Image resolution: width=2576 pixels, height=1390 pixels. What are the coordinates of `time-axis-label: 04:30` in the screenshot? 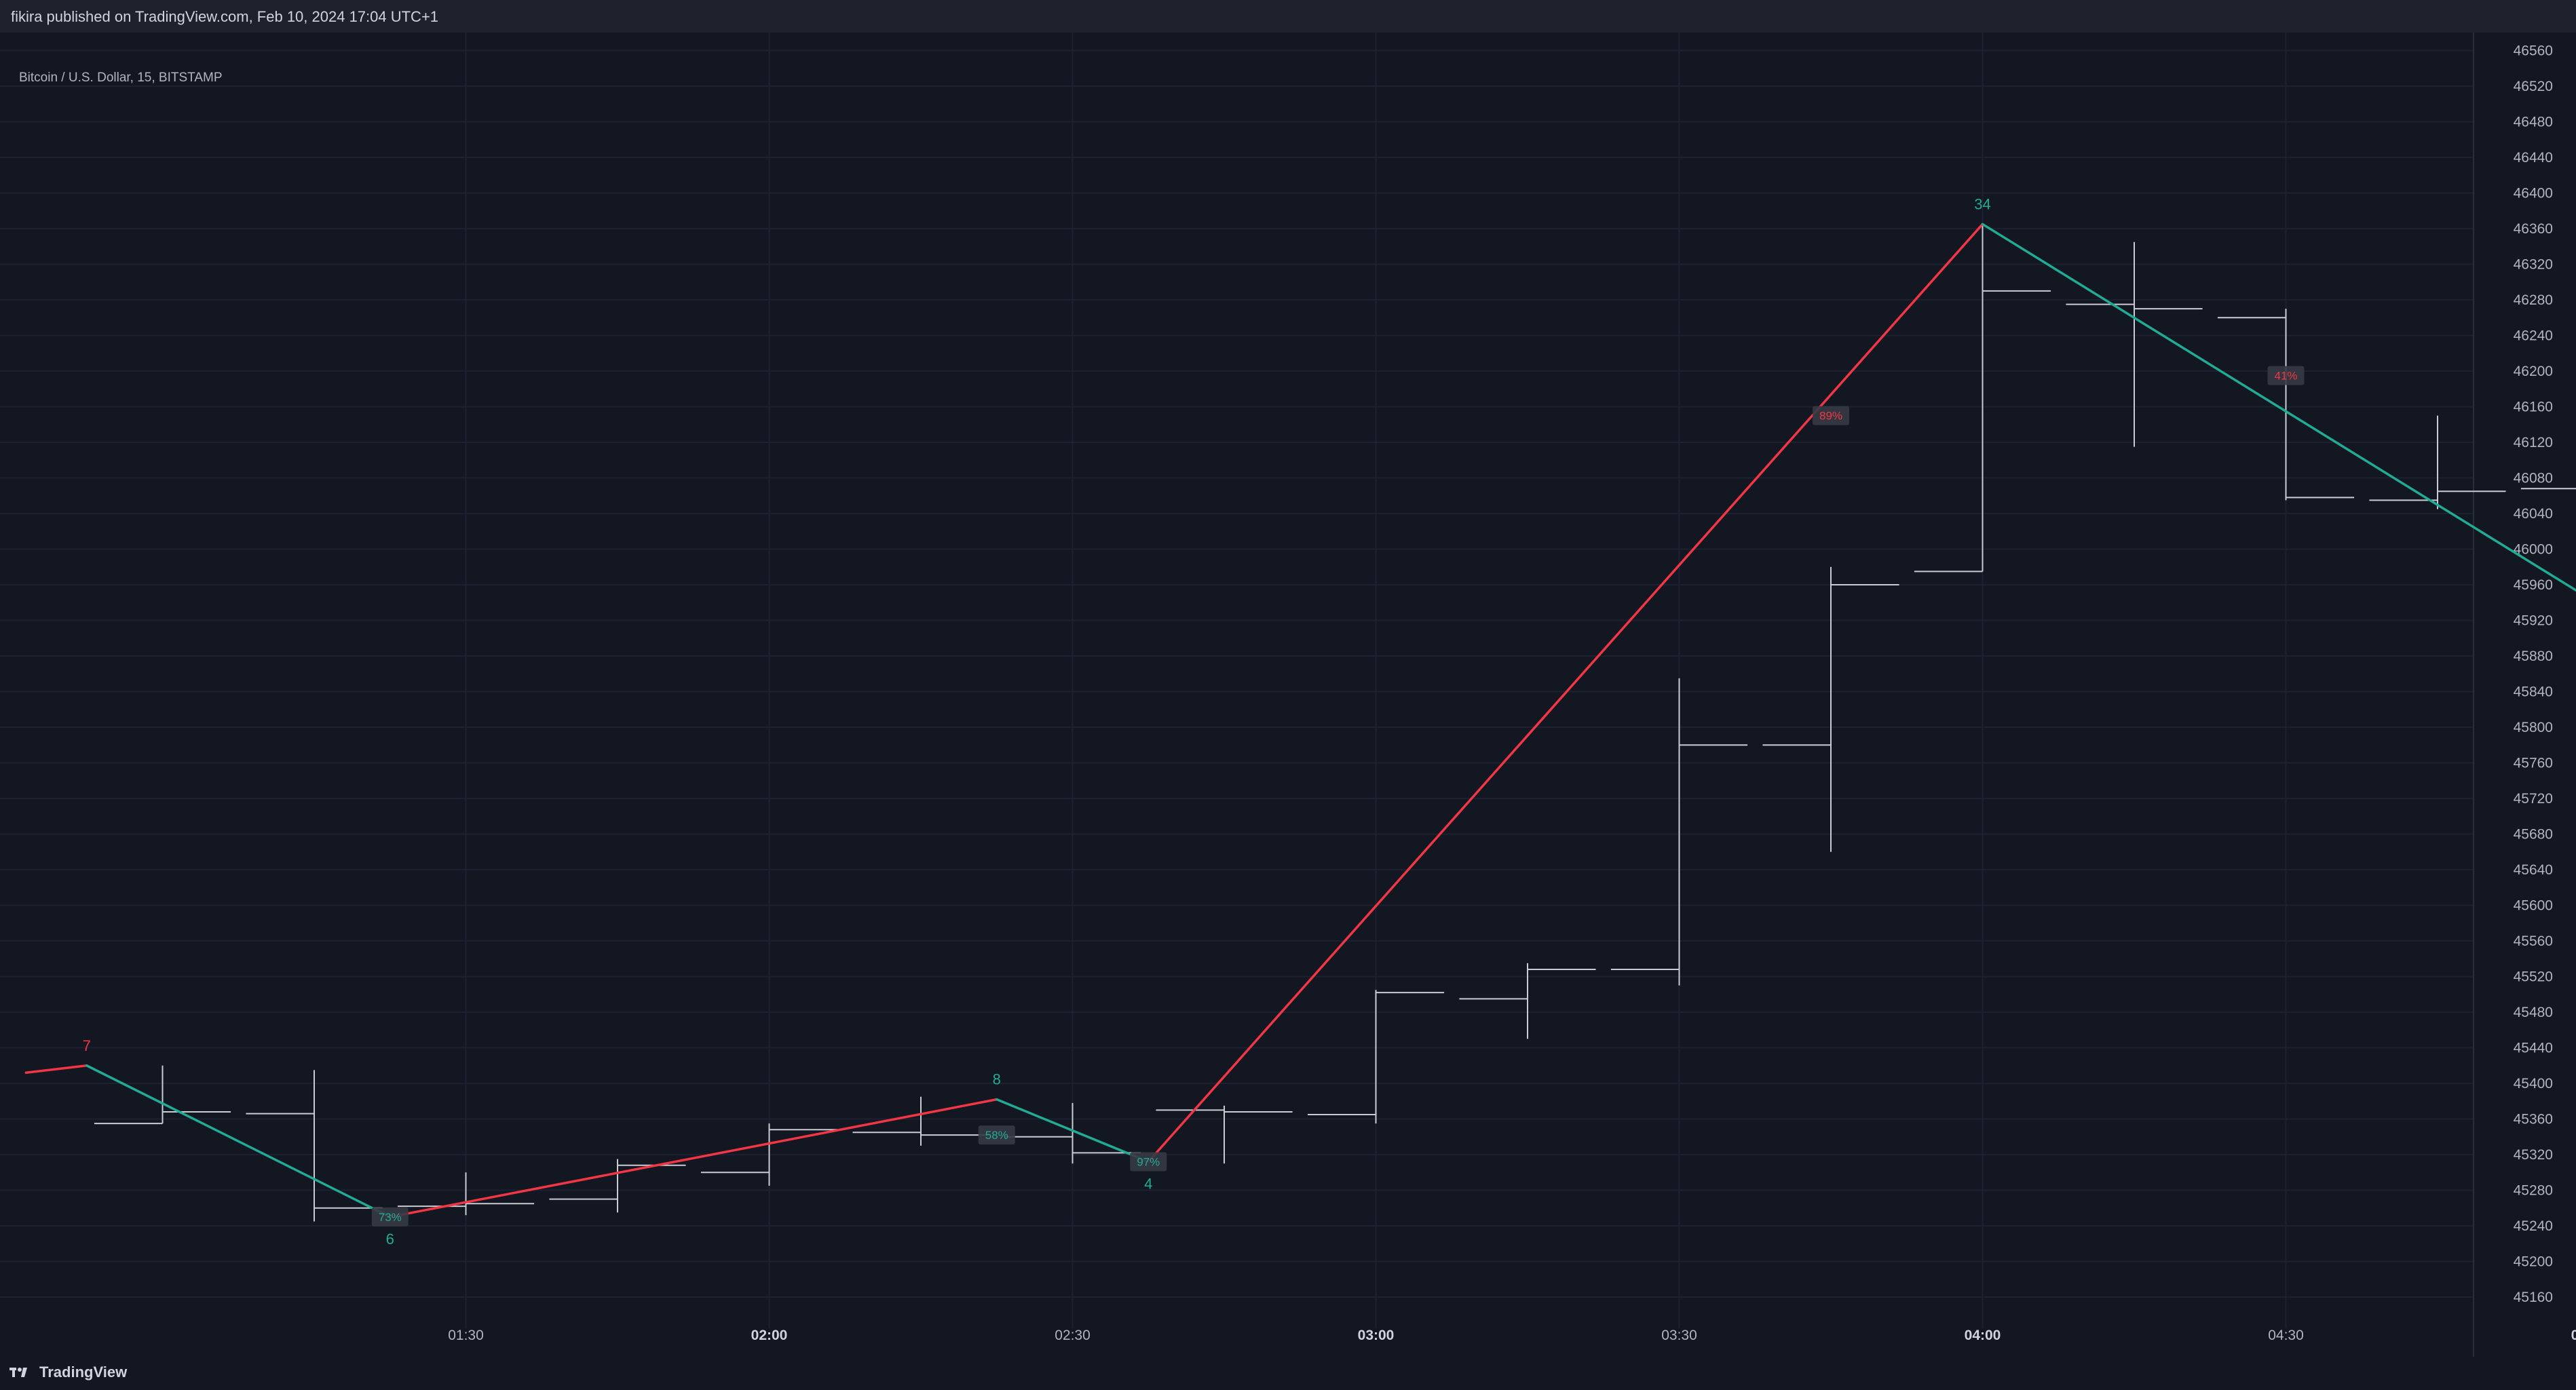 It's located at (2286, 1335).